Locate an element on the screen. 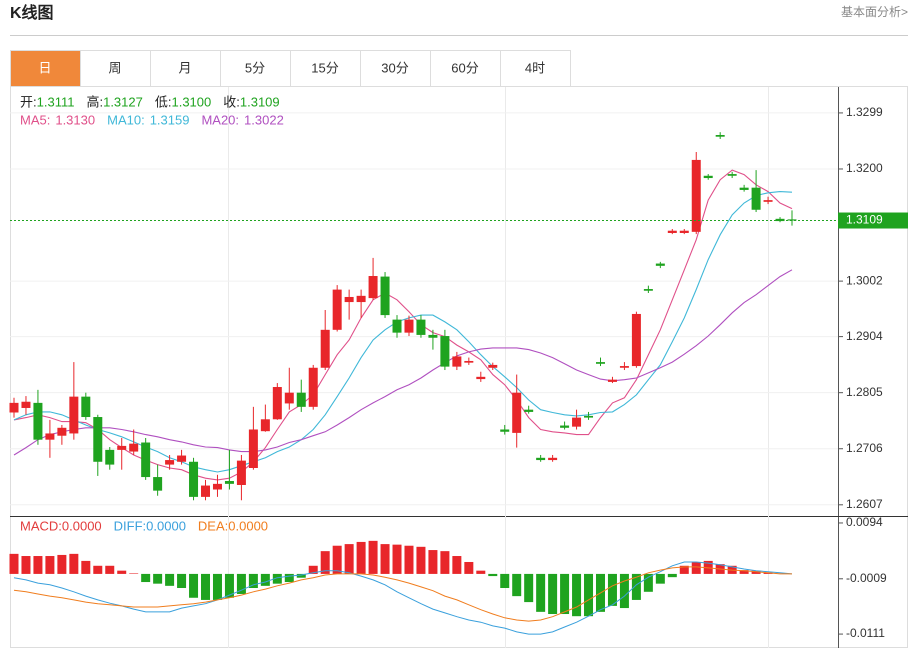  tab-label: 日 is located at coordinates (44, 67).